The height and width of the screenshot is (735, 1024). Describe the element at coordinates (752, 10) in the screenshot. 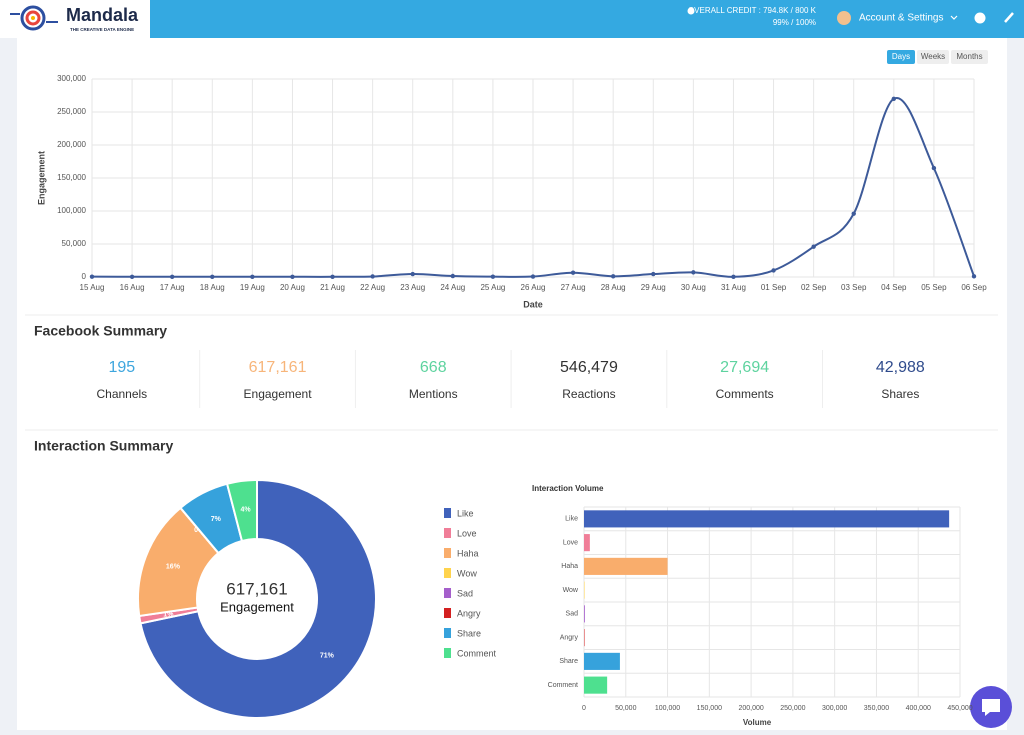

I see `credit: OVERALL CREDIT : 794.8K / 800 K` at that location.